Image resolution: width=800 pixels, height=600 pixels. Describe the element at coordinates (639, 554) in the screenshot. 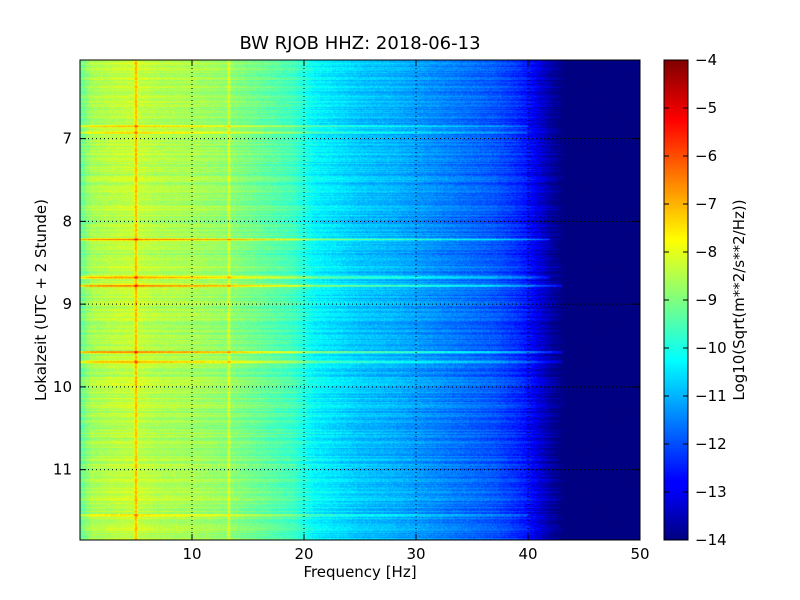

I see `x-tick-label: 50` at that location.